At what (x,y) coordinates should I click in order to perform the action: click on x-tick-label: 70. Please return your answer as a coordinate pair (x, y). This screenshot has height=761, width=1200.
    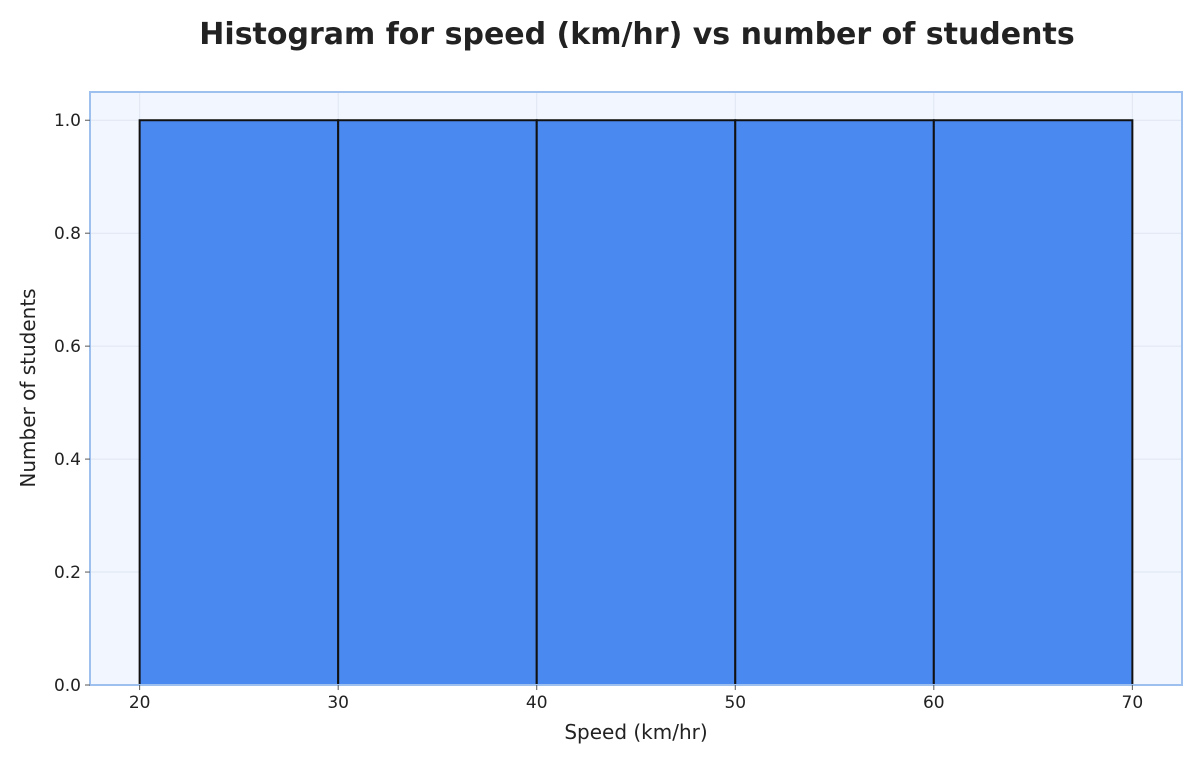
    Looking at the image, I should click on (1133, 703).